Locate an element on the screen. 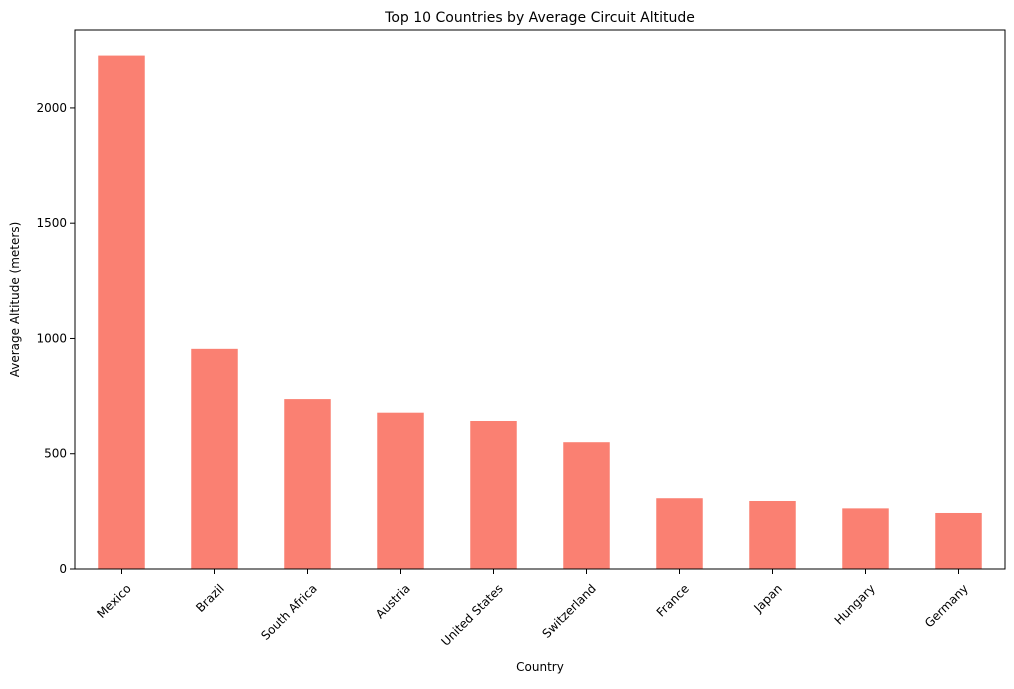 Image resolution: width=1014 pixels, height=689 pixels. x-tick-label: United States is located at coordinates (471, 614).